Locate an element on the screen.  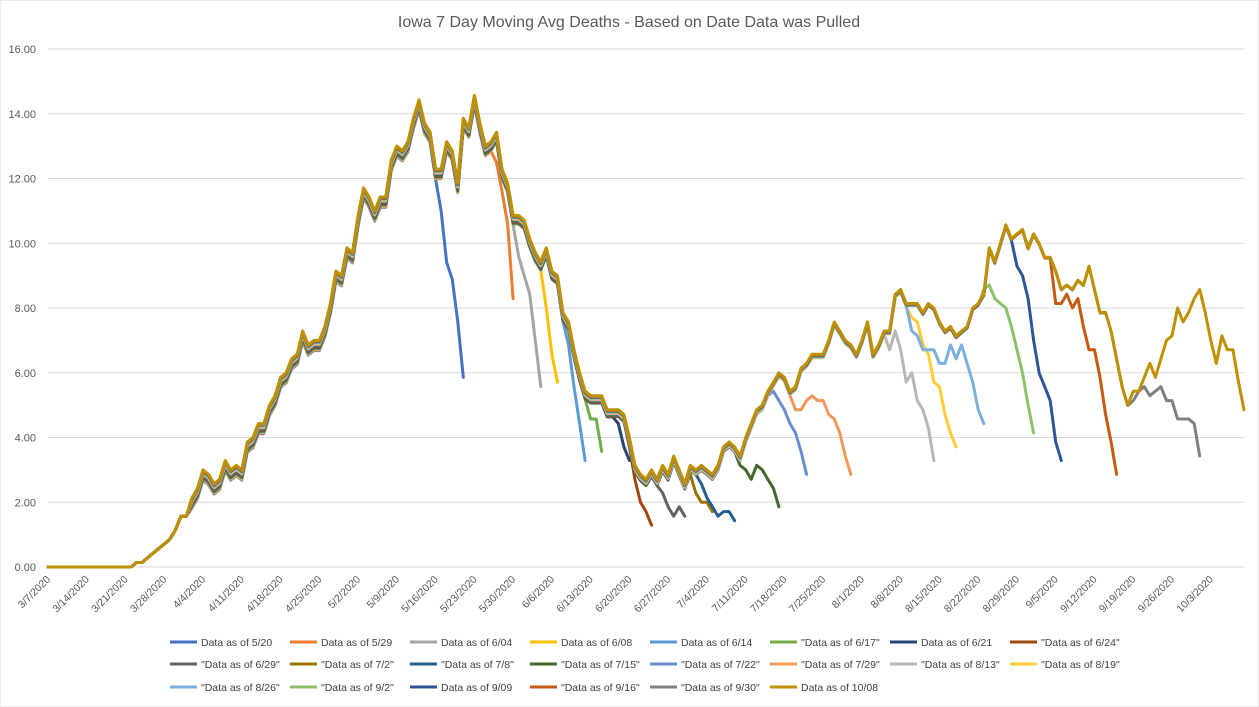
y-tick-label: 6.00 is located at coordinates (25, 374).